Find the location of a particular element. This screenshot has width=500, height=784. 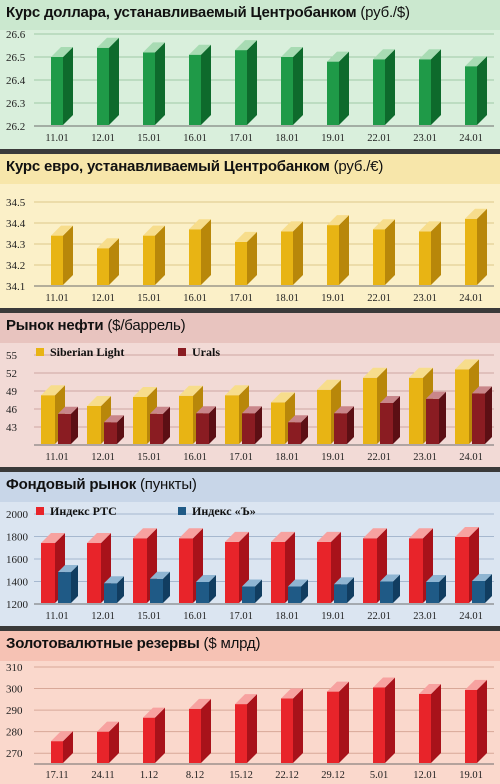

y-tick-label: 1400 is located at coordinates (17, 583).